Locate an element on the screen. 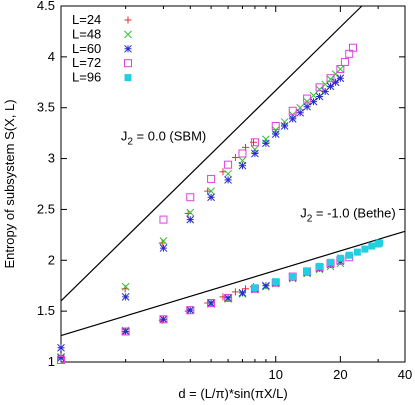  annotation: J2 = 0.0 (SBM) is located at coordinates (163, 137).